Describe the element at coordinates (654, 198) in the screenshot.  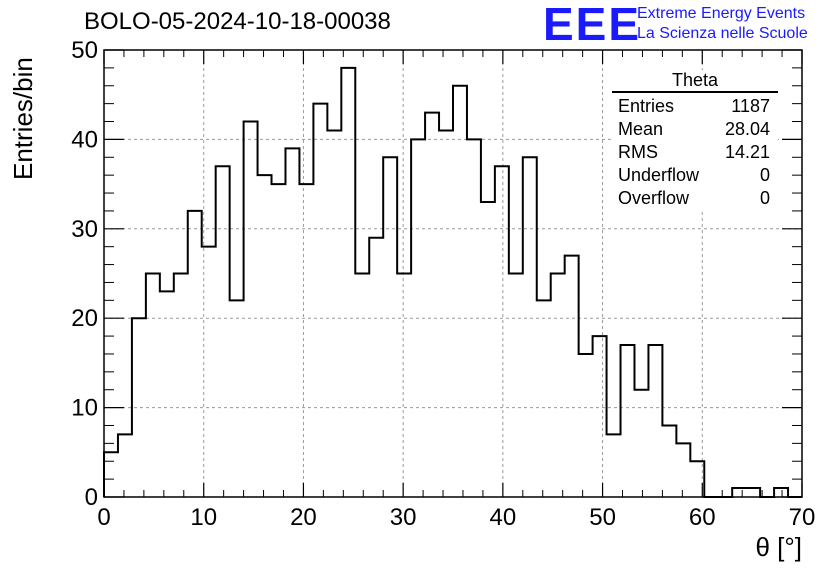
I see `stats-label: Overflow` at that location.